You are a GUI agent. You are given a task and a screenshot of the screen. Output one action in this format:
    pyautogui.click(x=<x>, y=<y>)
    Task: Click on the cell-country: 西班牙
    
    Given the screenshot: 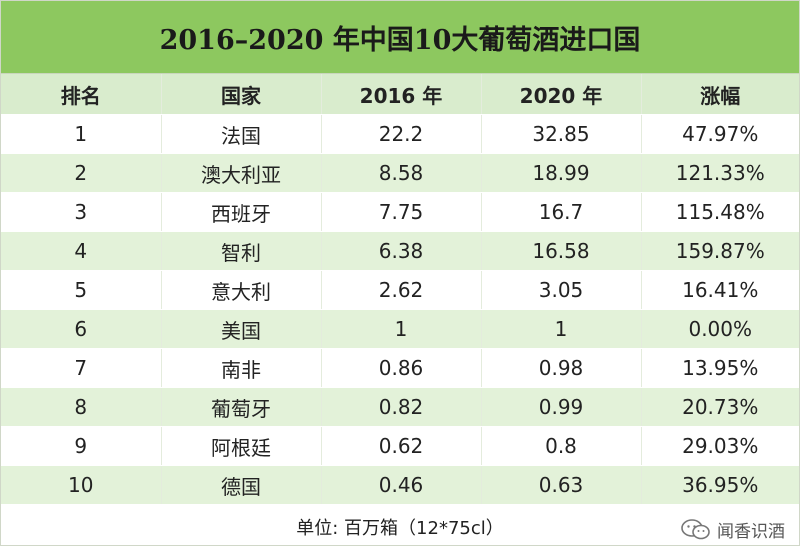 What is the action you would take?
    pyautogui.click(x=241, y=212)
    